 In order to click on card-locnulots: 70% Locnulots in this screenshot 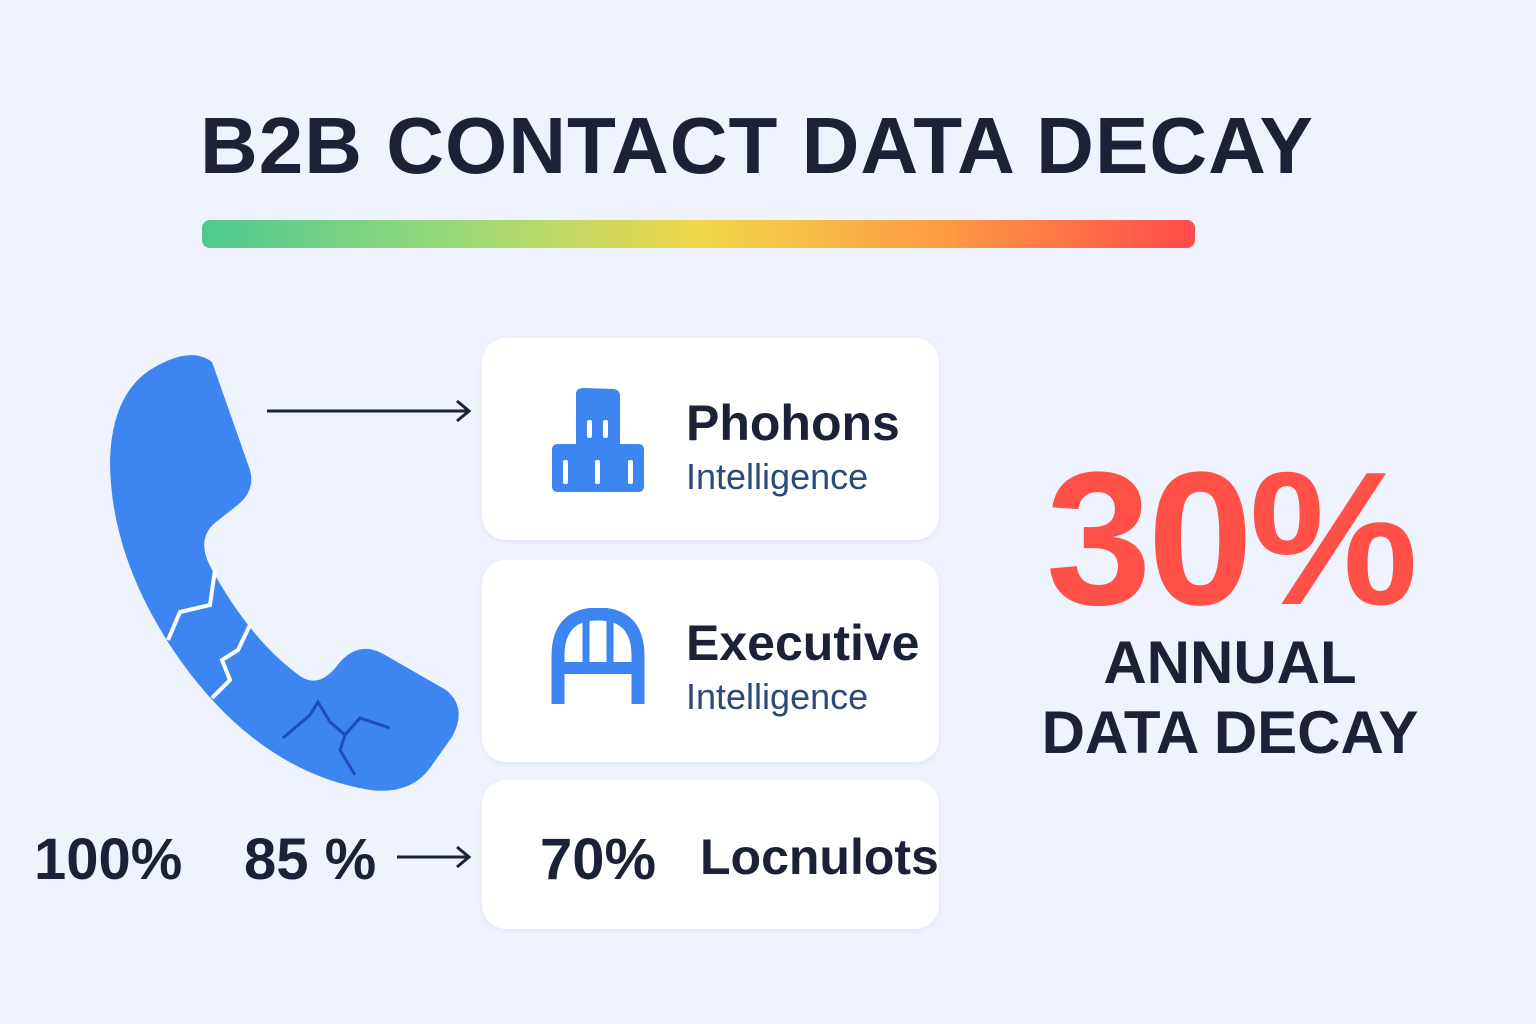, I will do `click(710, 854)`.